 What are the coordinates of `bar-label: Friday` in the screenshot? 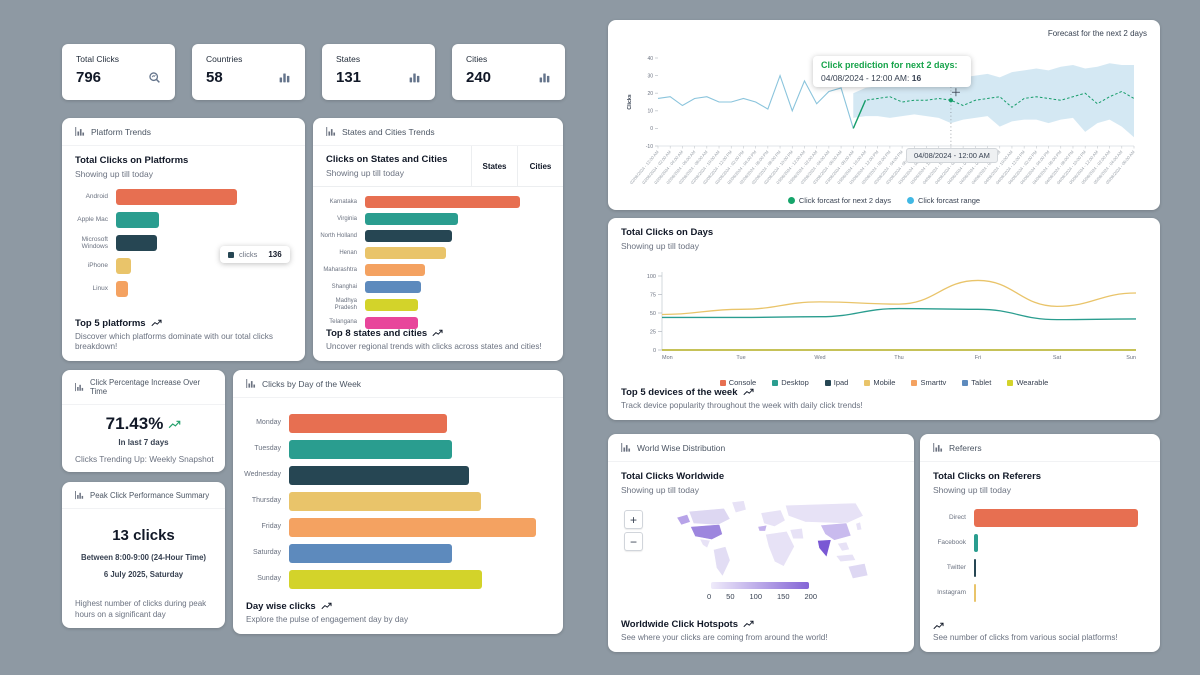 It's located at (271, 527).